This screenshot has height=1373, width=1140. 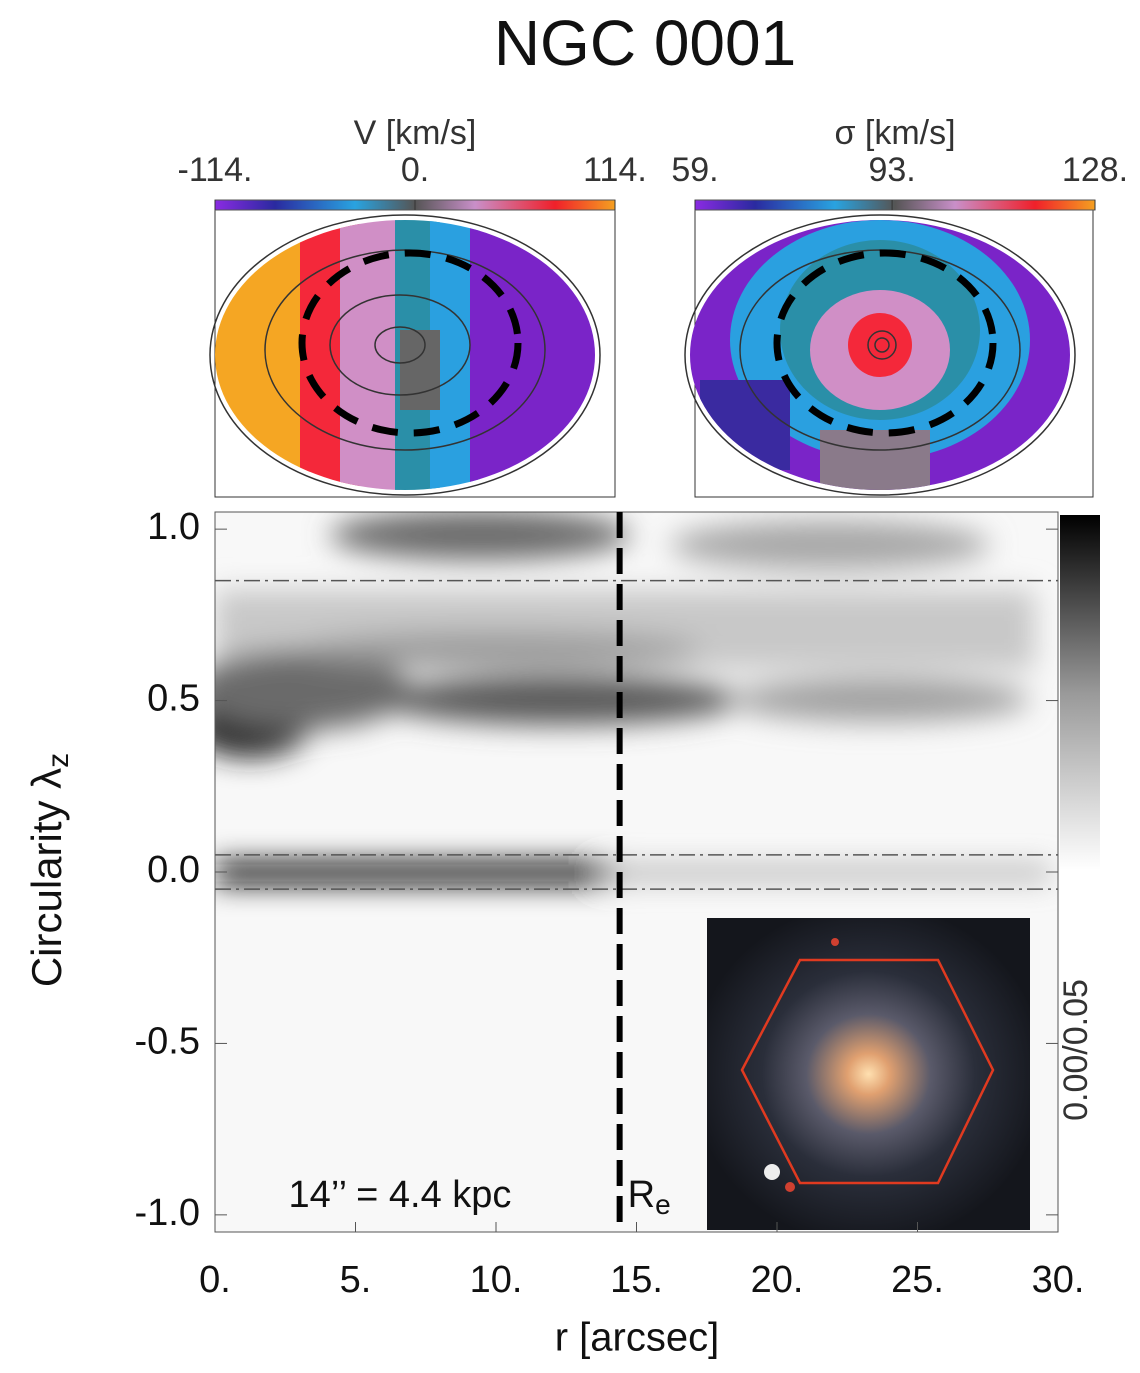 I want to click on y-axis-label: Circularity λz, so click(x=49, y=870).